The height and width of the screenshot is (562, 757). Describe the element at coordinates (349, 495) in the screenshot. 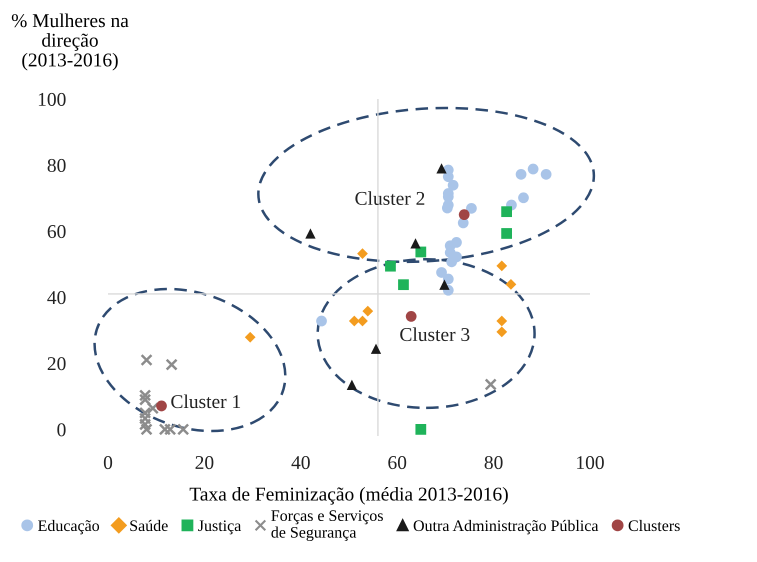

I see `x-axis-title: Taxa de Feminização (média 2013-2016)` at that location.